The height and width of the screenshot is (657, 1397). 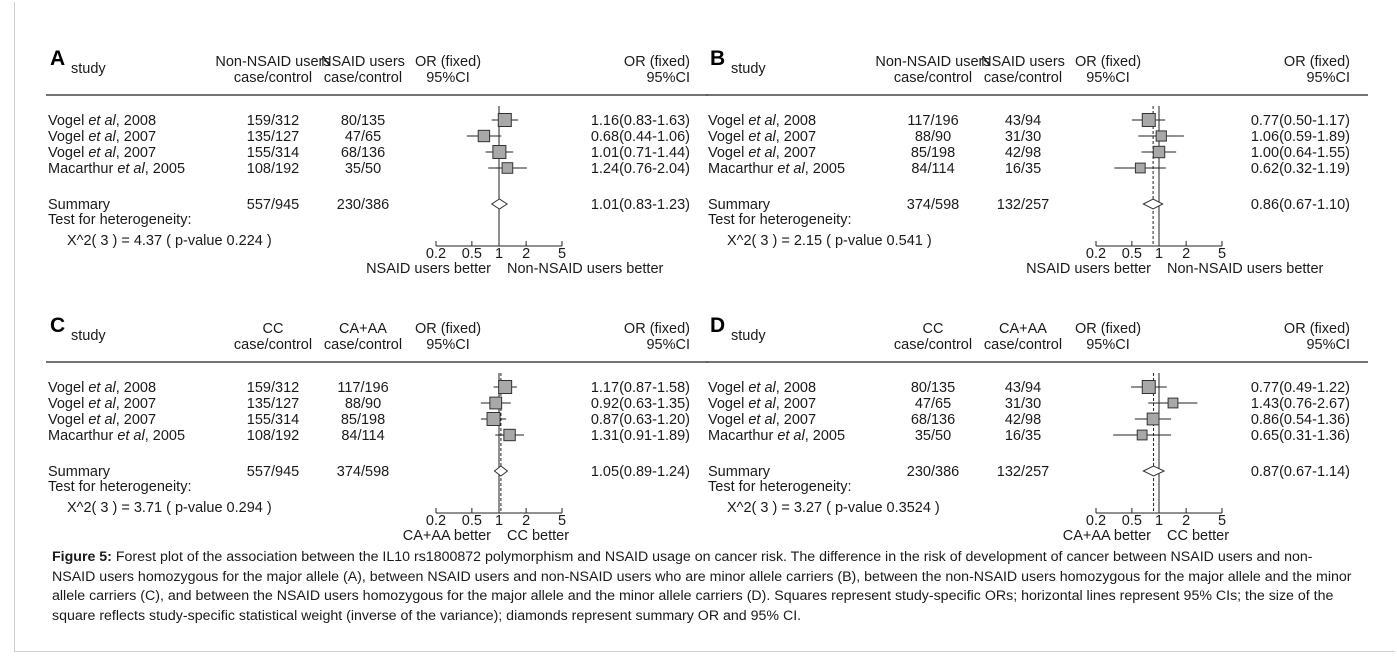 What do you see at coordinates (363, 472) in the screenshot?
I see `summary-group2-counts: 374/598` at bounding box center [363, 472].